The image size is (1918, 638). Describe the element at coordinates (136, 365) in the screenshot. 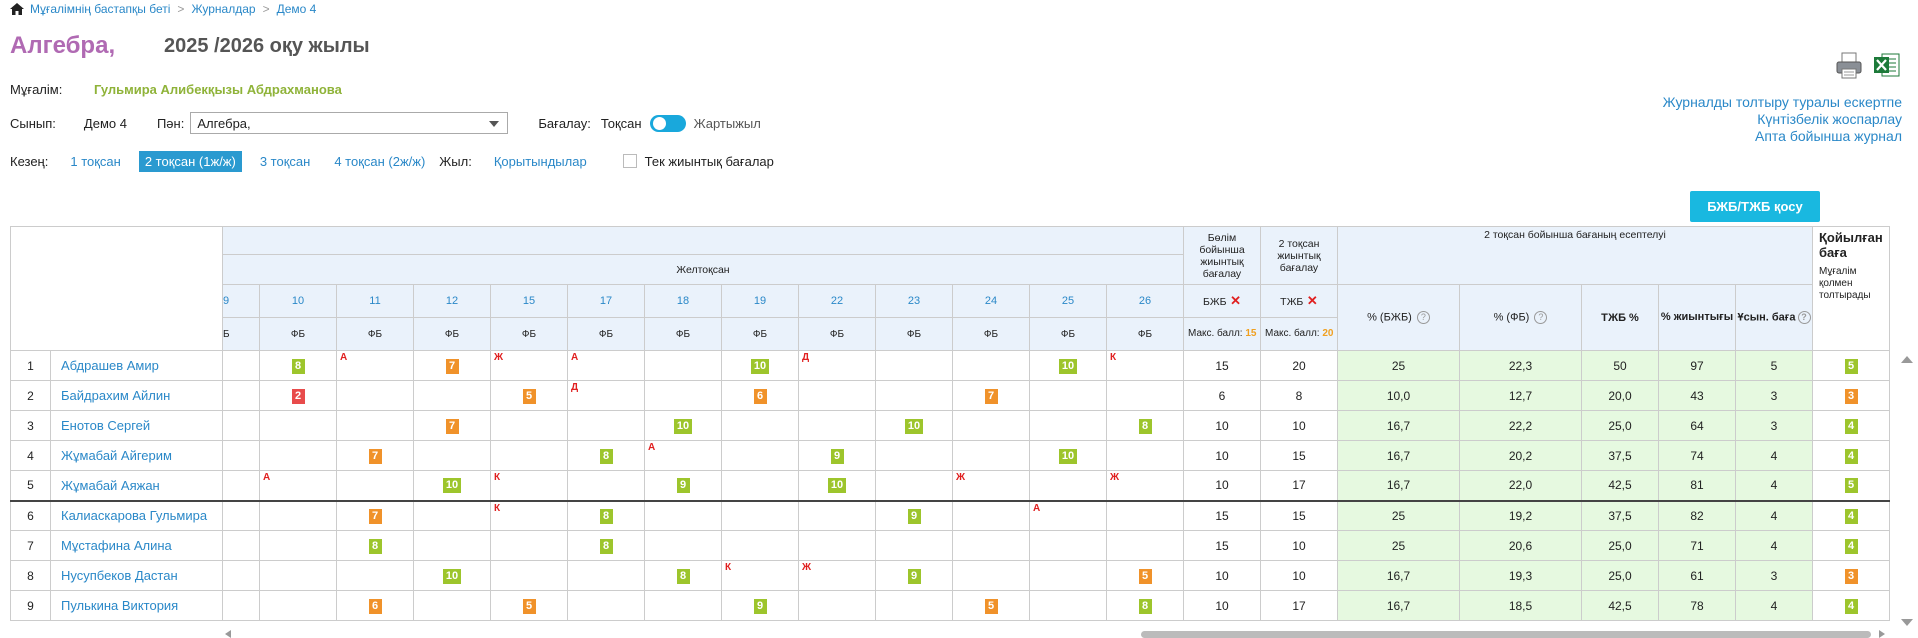

I see `student-name-link: Абдрашев Амир` at that location.